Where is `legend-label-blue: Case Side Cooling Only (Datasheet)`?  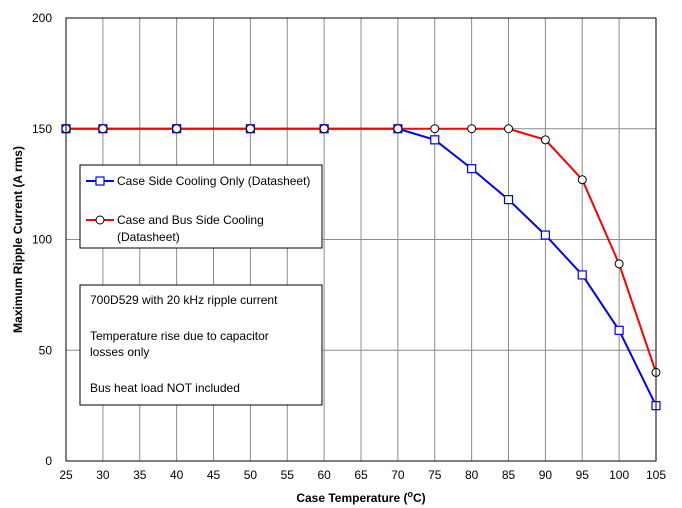
legend-label-blue: Case Side Cooling Only (Datasheet) is located at coordinates (213, 181).